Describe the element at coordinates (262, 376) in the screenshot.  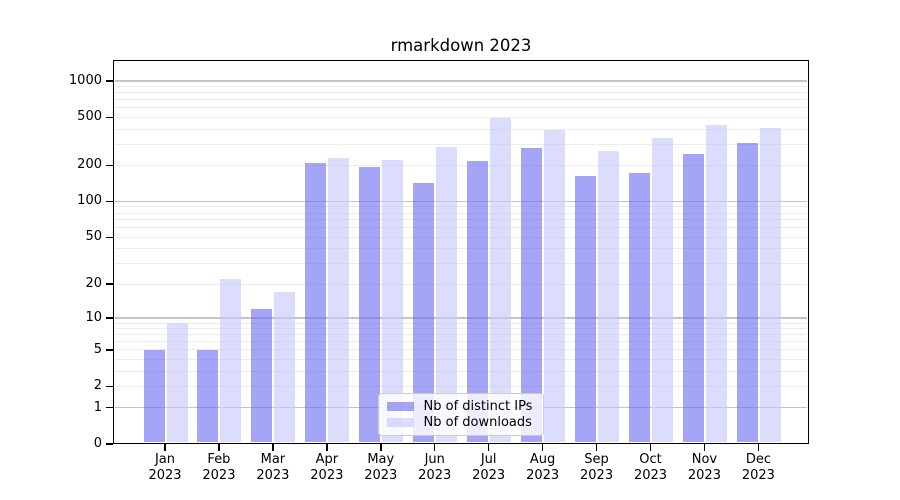
I see `bar-distinct-ips-mar` at that location.